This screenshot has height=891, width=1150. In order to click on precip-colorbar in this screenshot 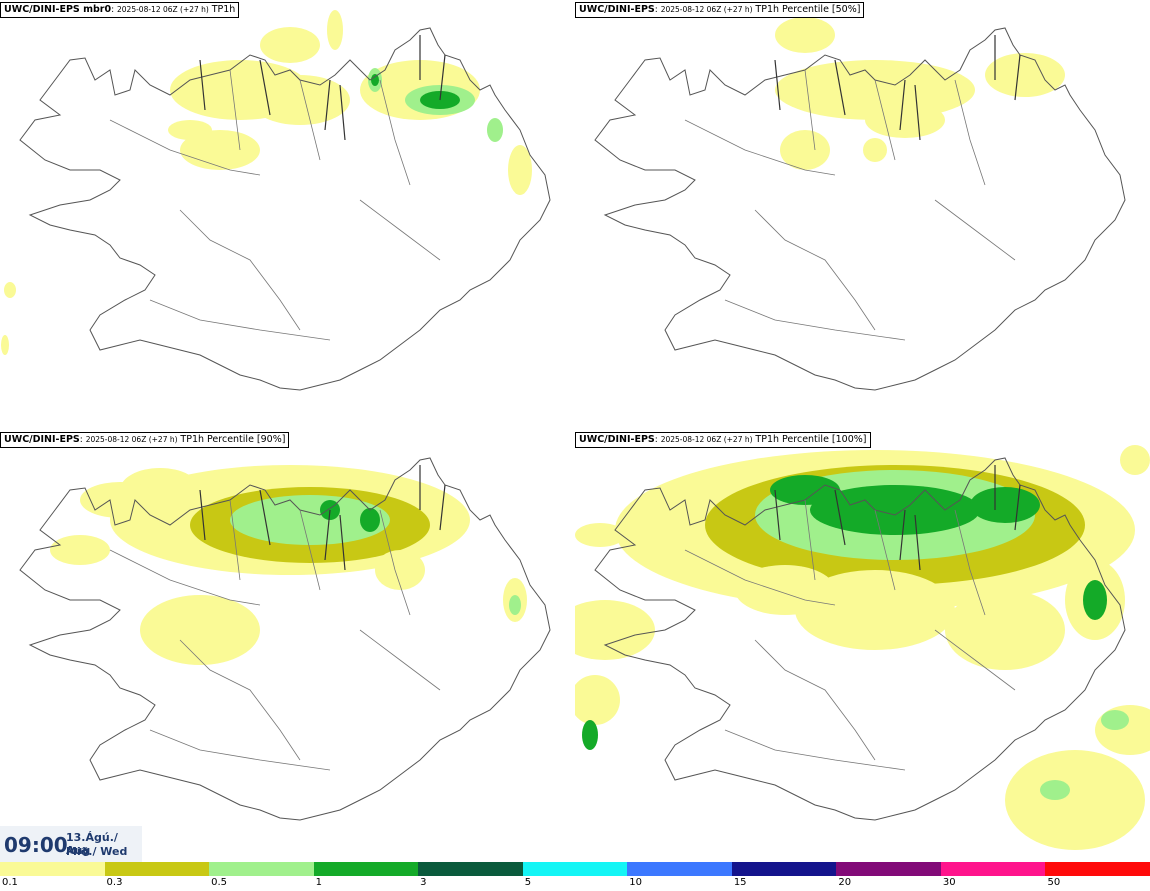, I will do `click(575, 869)`.